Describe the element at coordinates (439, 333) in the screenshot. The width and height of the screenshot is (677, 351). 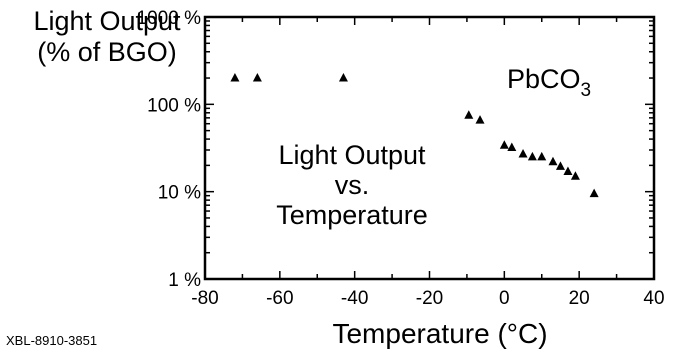
I see `x-axis-label: Temperature (°C)` at that location.